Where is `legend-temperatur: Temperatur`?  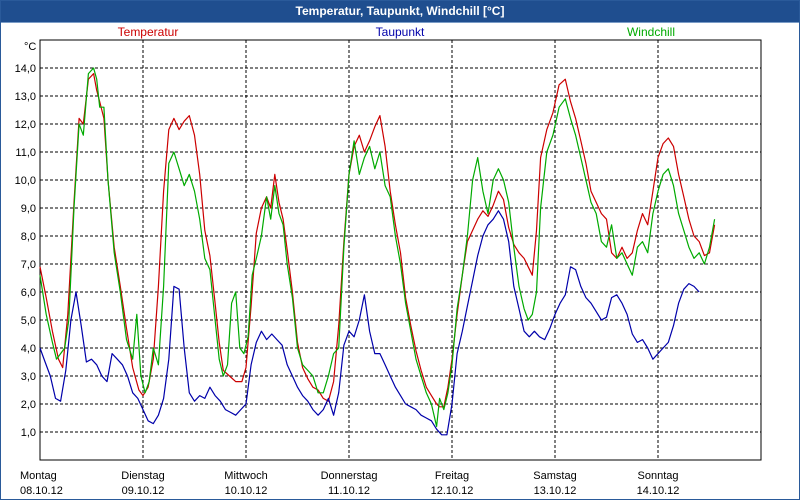
legend-temperatur: Temperatur is located at coordinates (148, 32).